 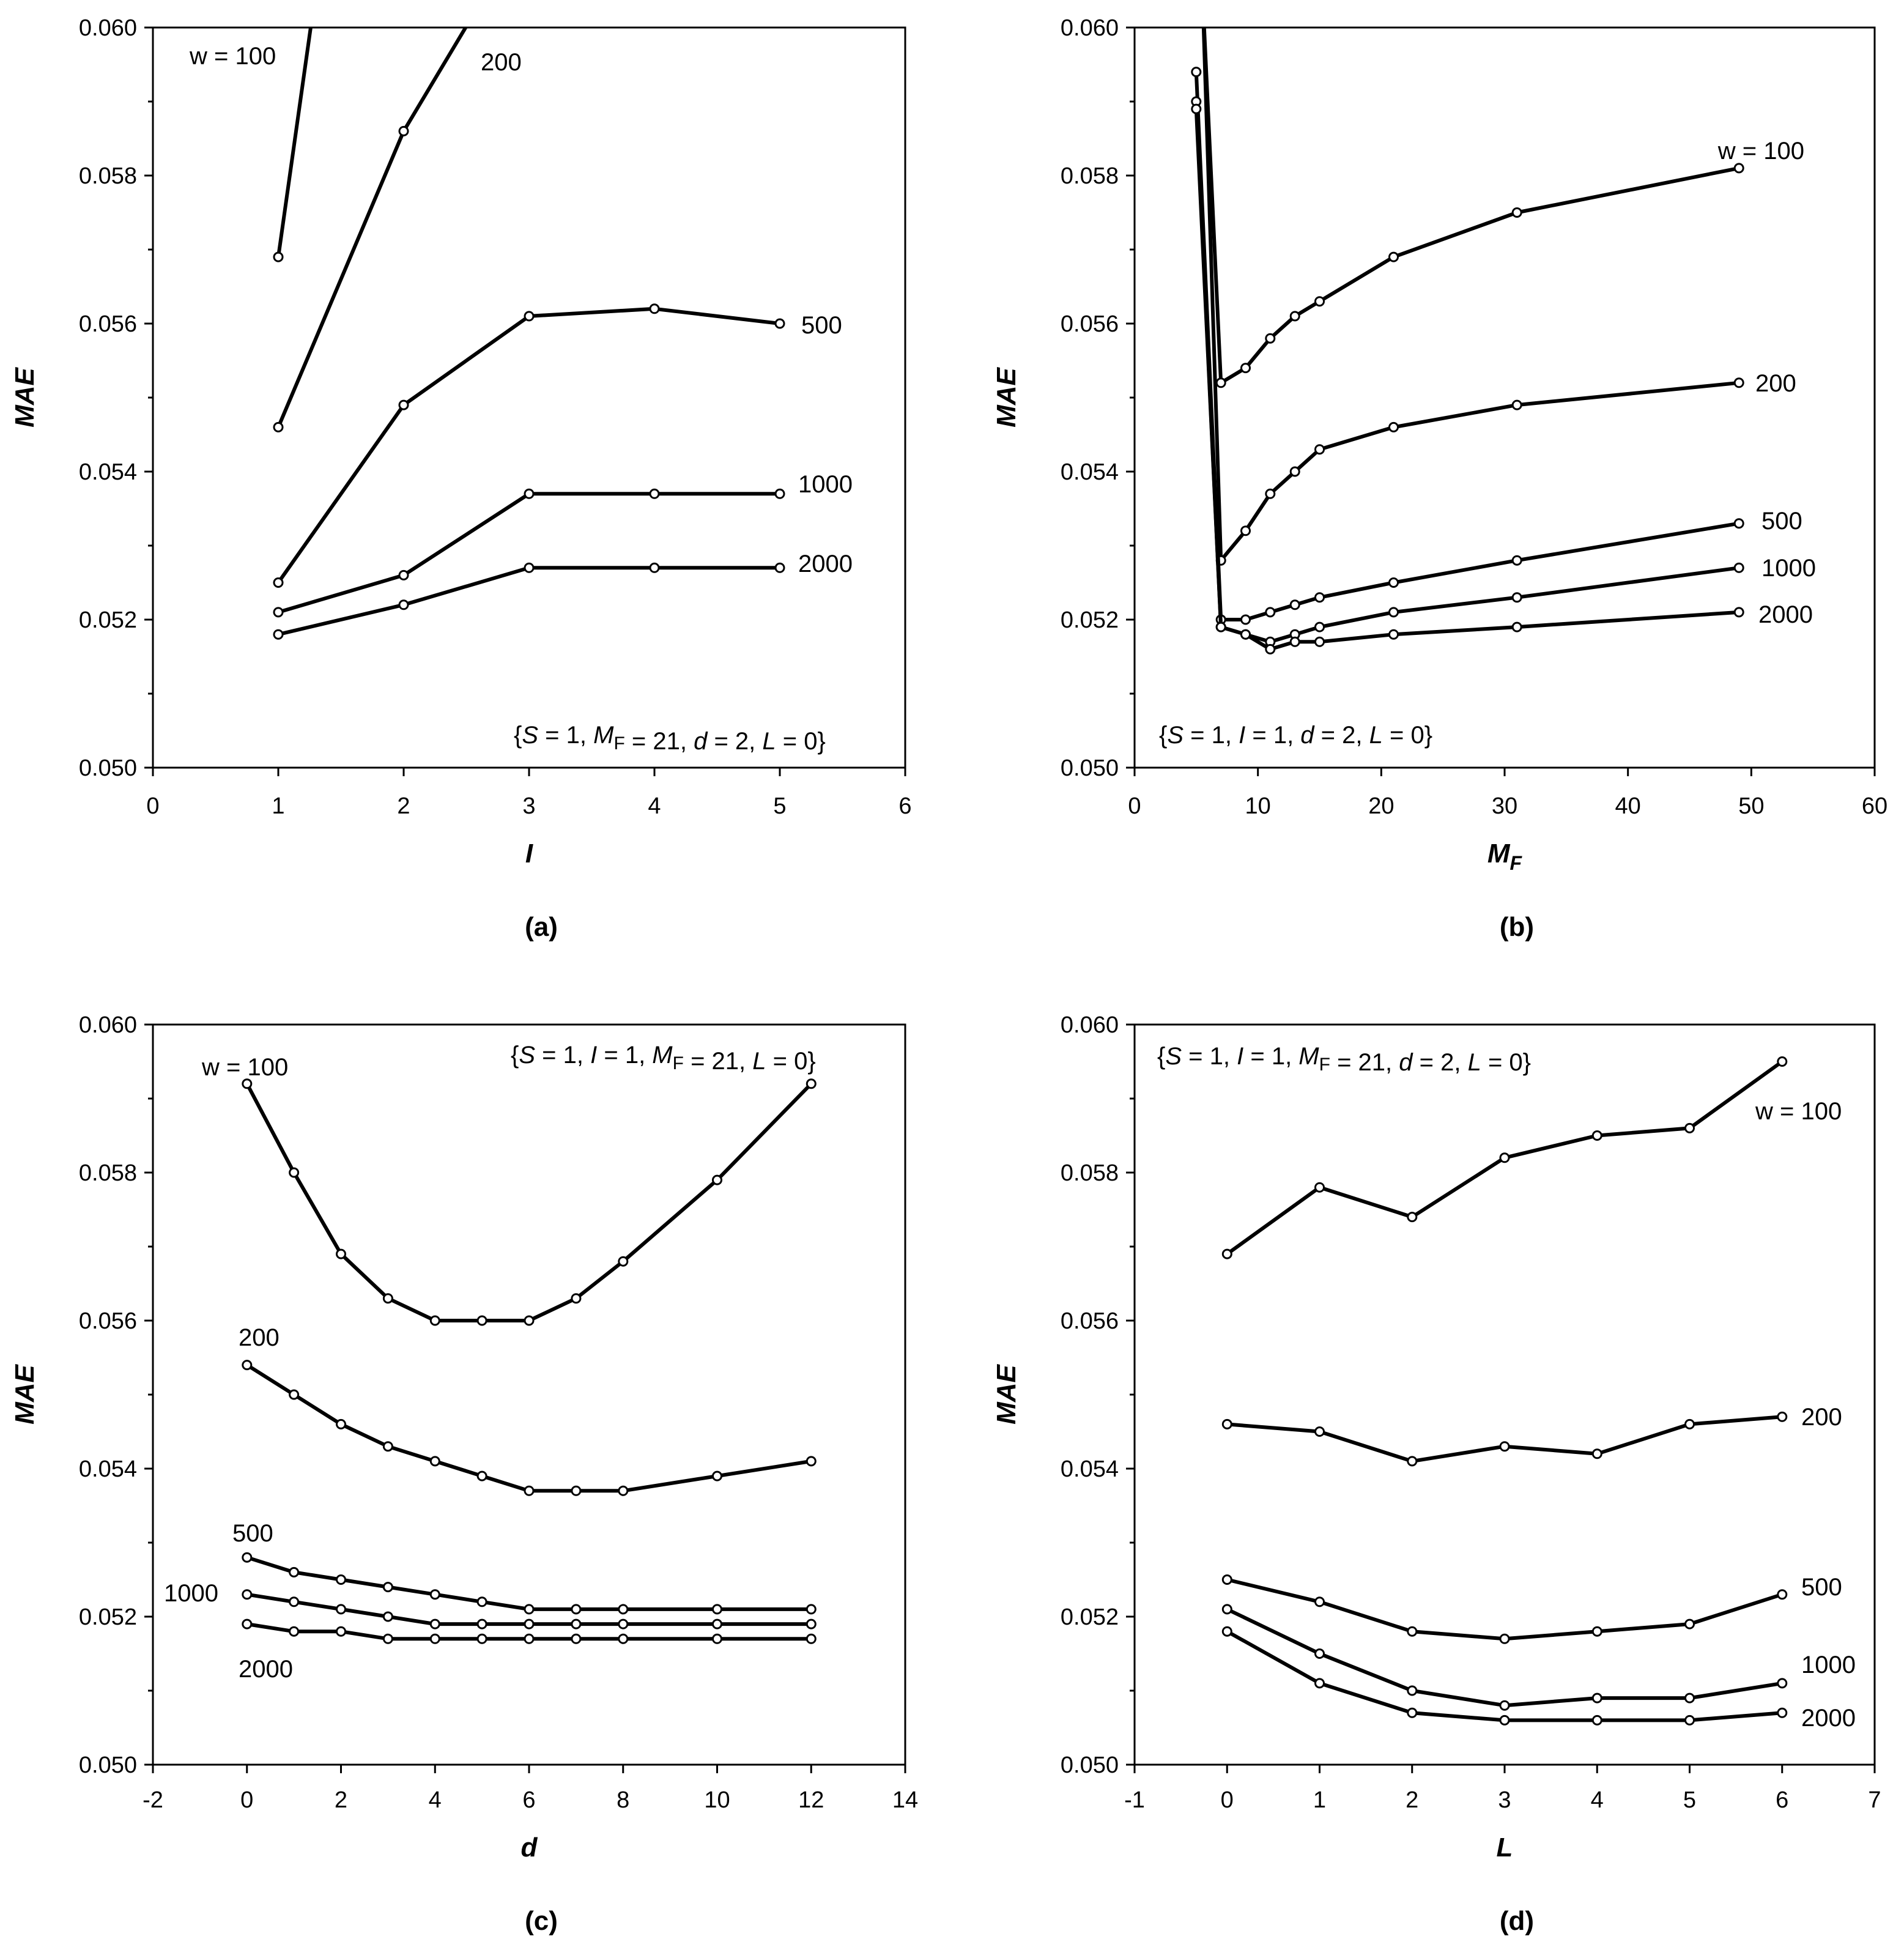 I want to click on series-label: 500, so click(x=252, y=1533).